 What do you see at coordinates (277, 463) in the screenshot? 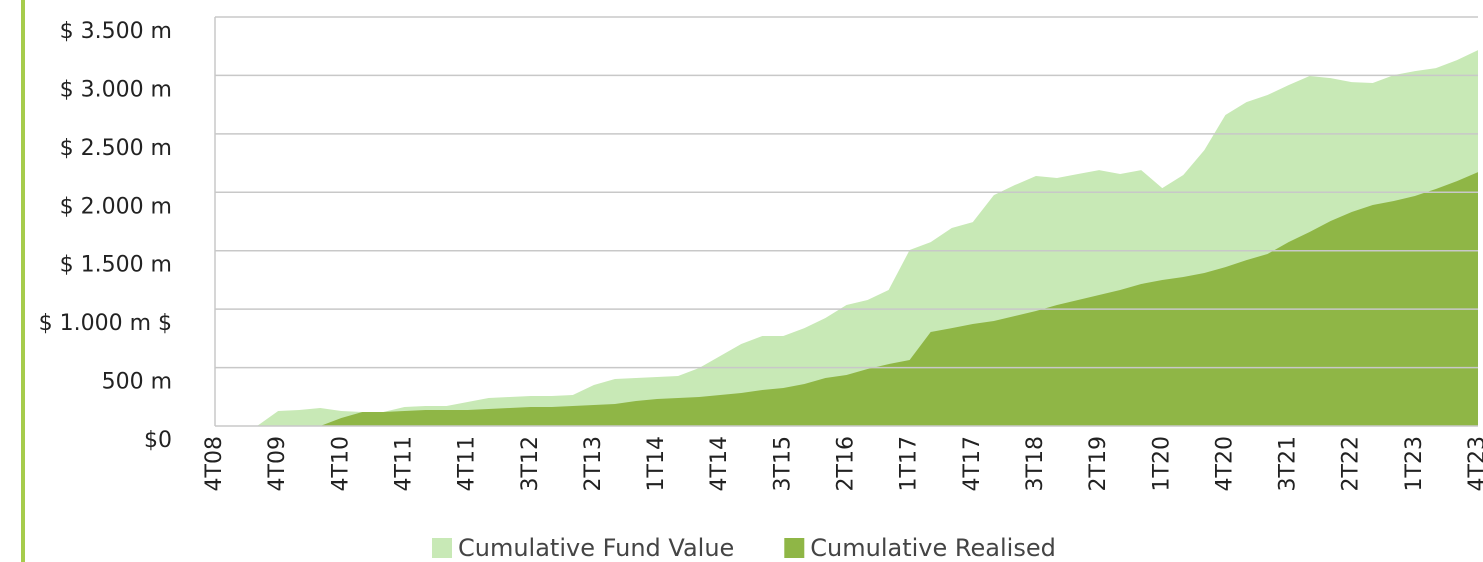
I see `x-tick-label: 4T09` at bounding box center [277, 463].